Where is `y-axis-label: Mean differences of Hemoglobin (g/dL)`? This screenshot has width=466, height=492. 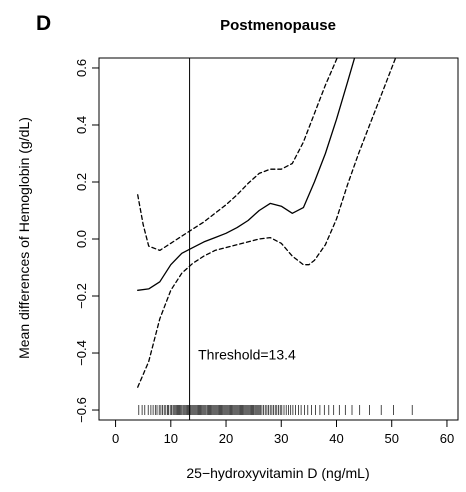 y-axis-label: Mean differences of Hemoglobin (g/dL) is located at coordinates (24, 238).